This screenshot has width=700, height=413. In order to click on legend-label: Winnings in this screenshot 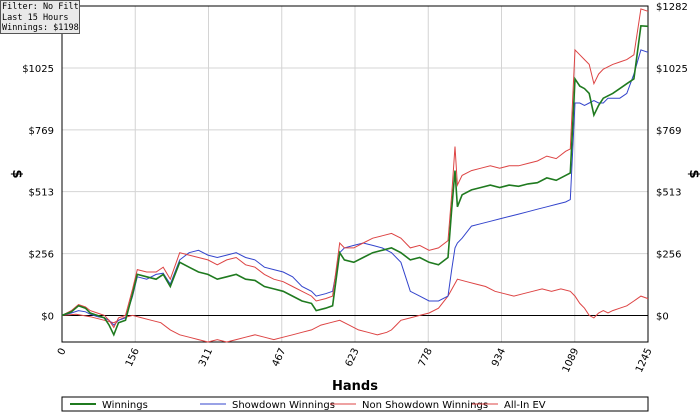, I will do `click(125, 405)`.